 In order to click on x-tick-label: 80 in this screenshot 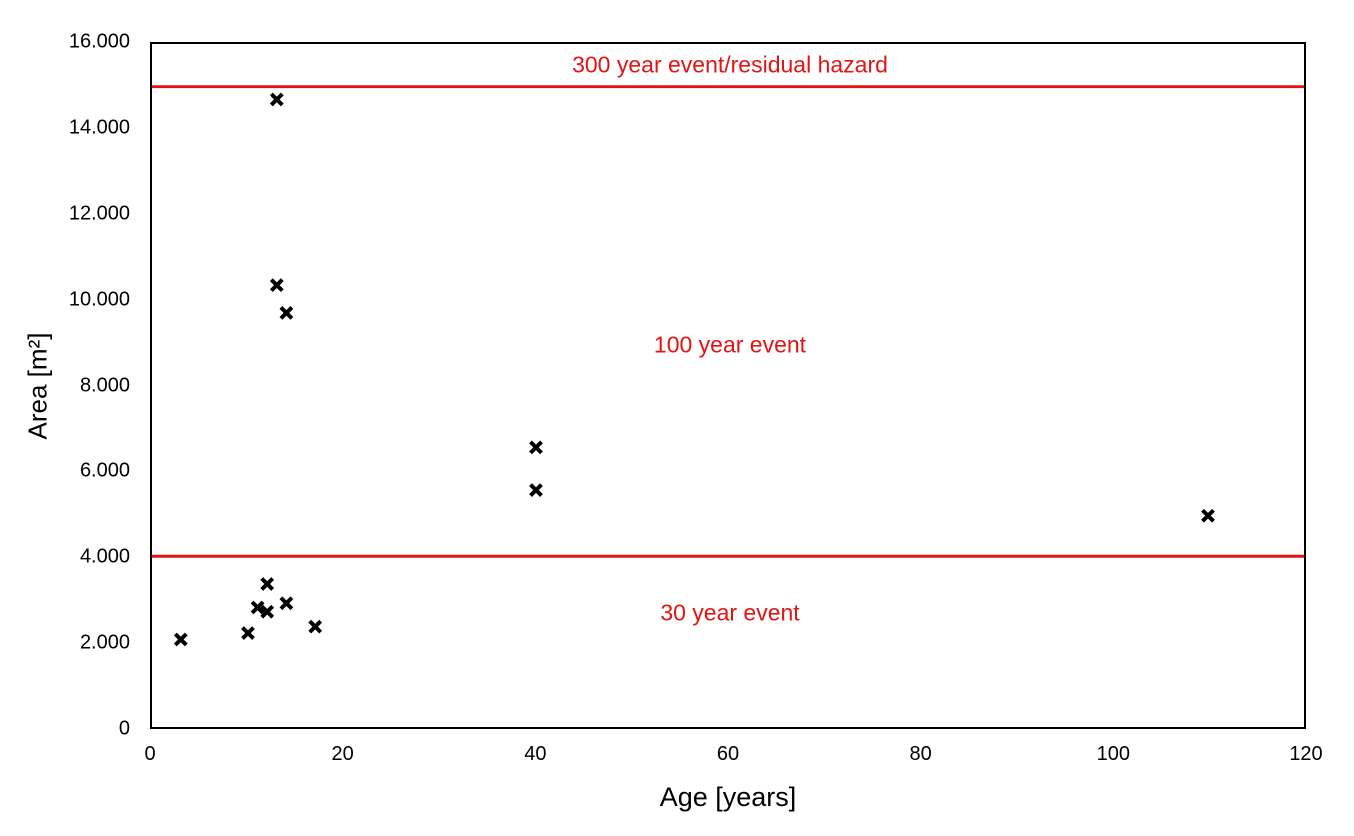, I will do `click(920, 754)`.